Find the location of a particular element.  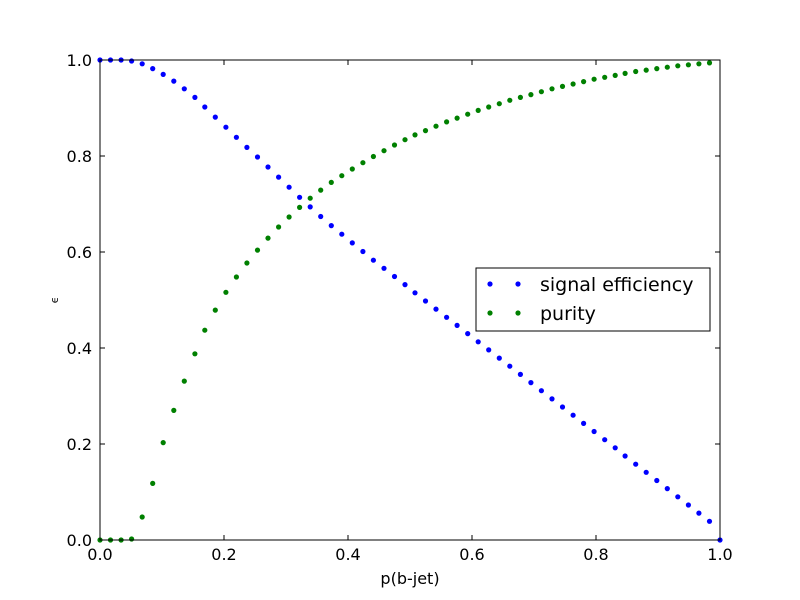

y-tick-label: 1.0 is located at coordinates (79, 60).